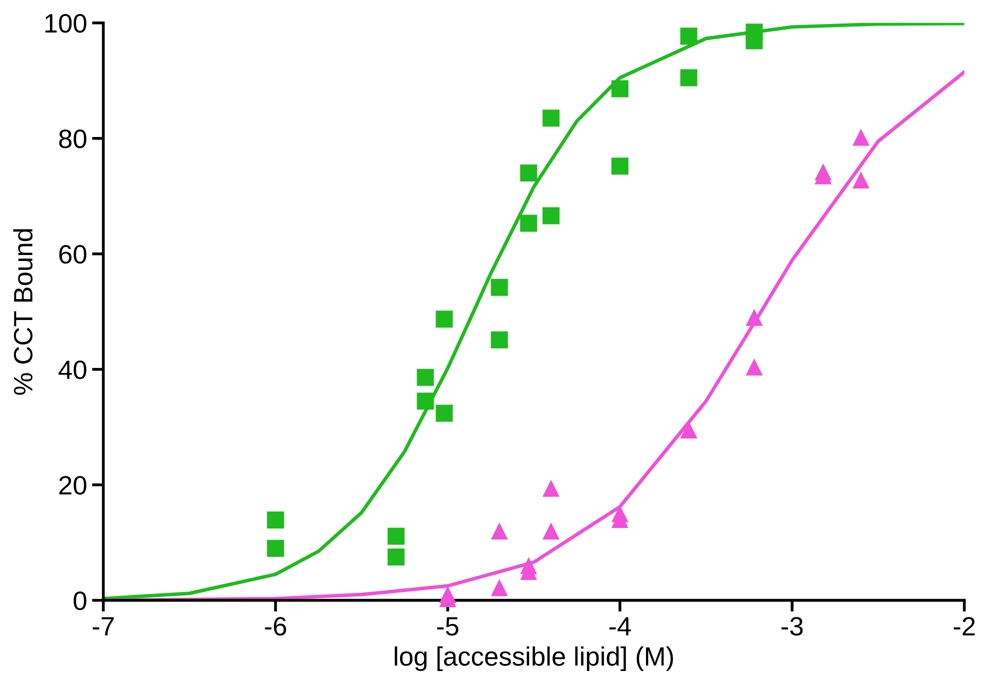  What do you see at coordinates (65, 23) in the screenshot?
I see `y-tick-label: 100` at bounding box center [65, 23].